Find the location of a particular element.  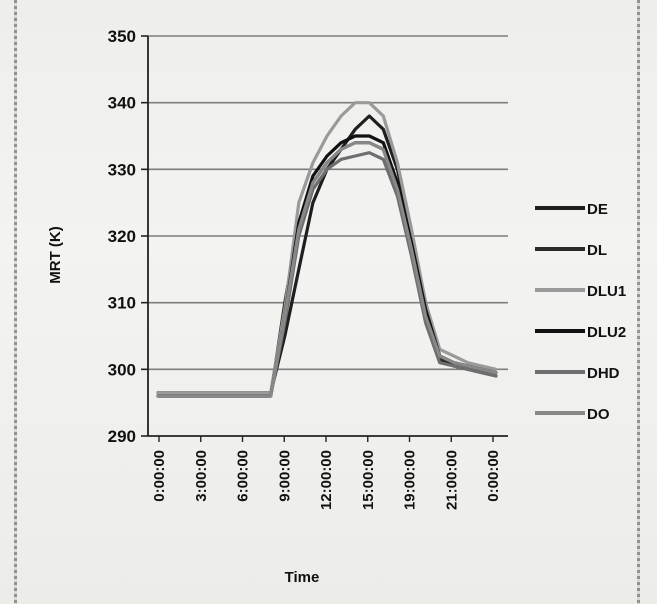

x-tick-label-0: 0:00:00 is located at coordinates (159, 476).